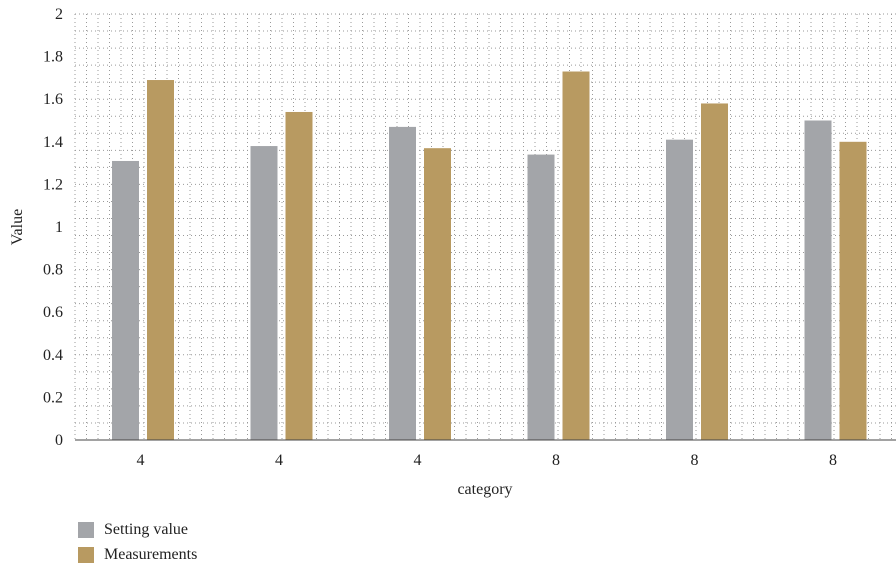  What do you see at coordinates (86, 554) in the screenshot?
I see `legend-swatch-measurements` at bounding box center [86, 554].